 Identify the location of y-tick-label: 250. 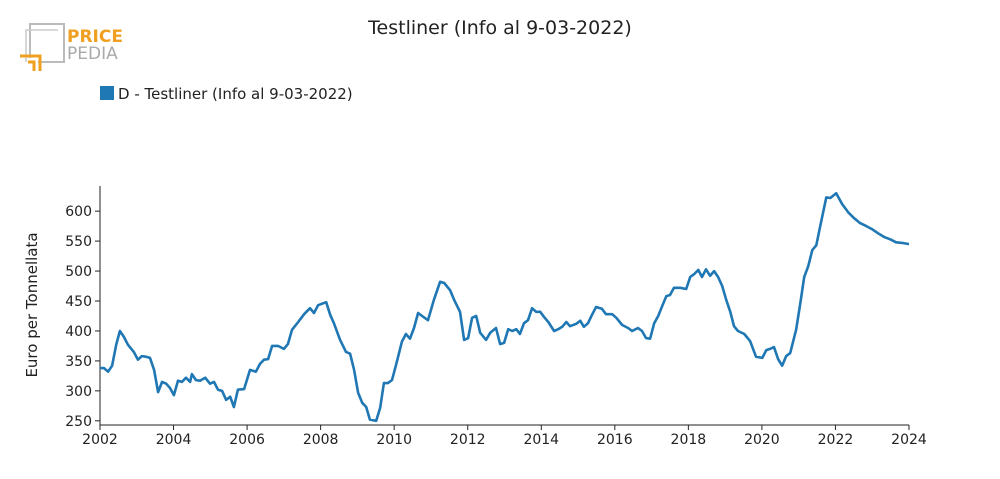
(78, 422).